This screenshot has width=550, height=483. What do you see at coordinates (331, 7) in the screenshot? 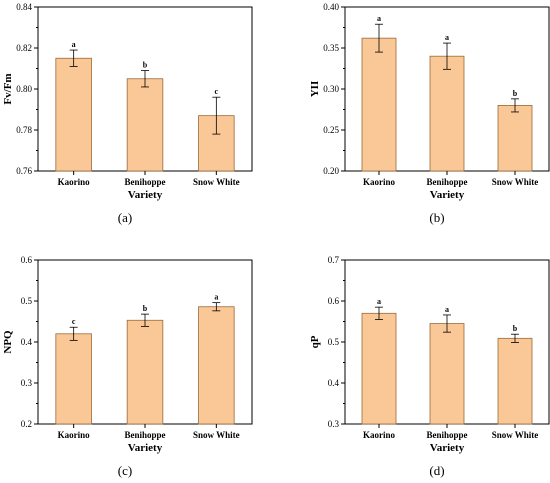
I see `y-tick-label: 0.40` at bounding box center [331, 7].